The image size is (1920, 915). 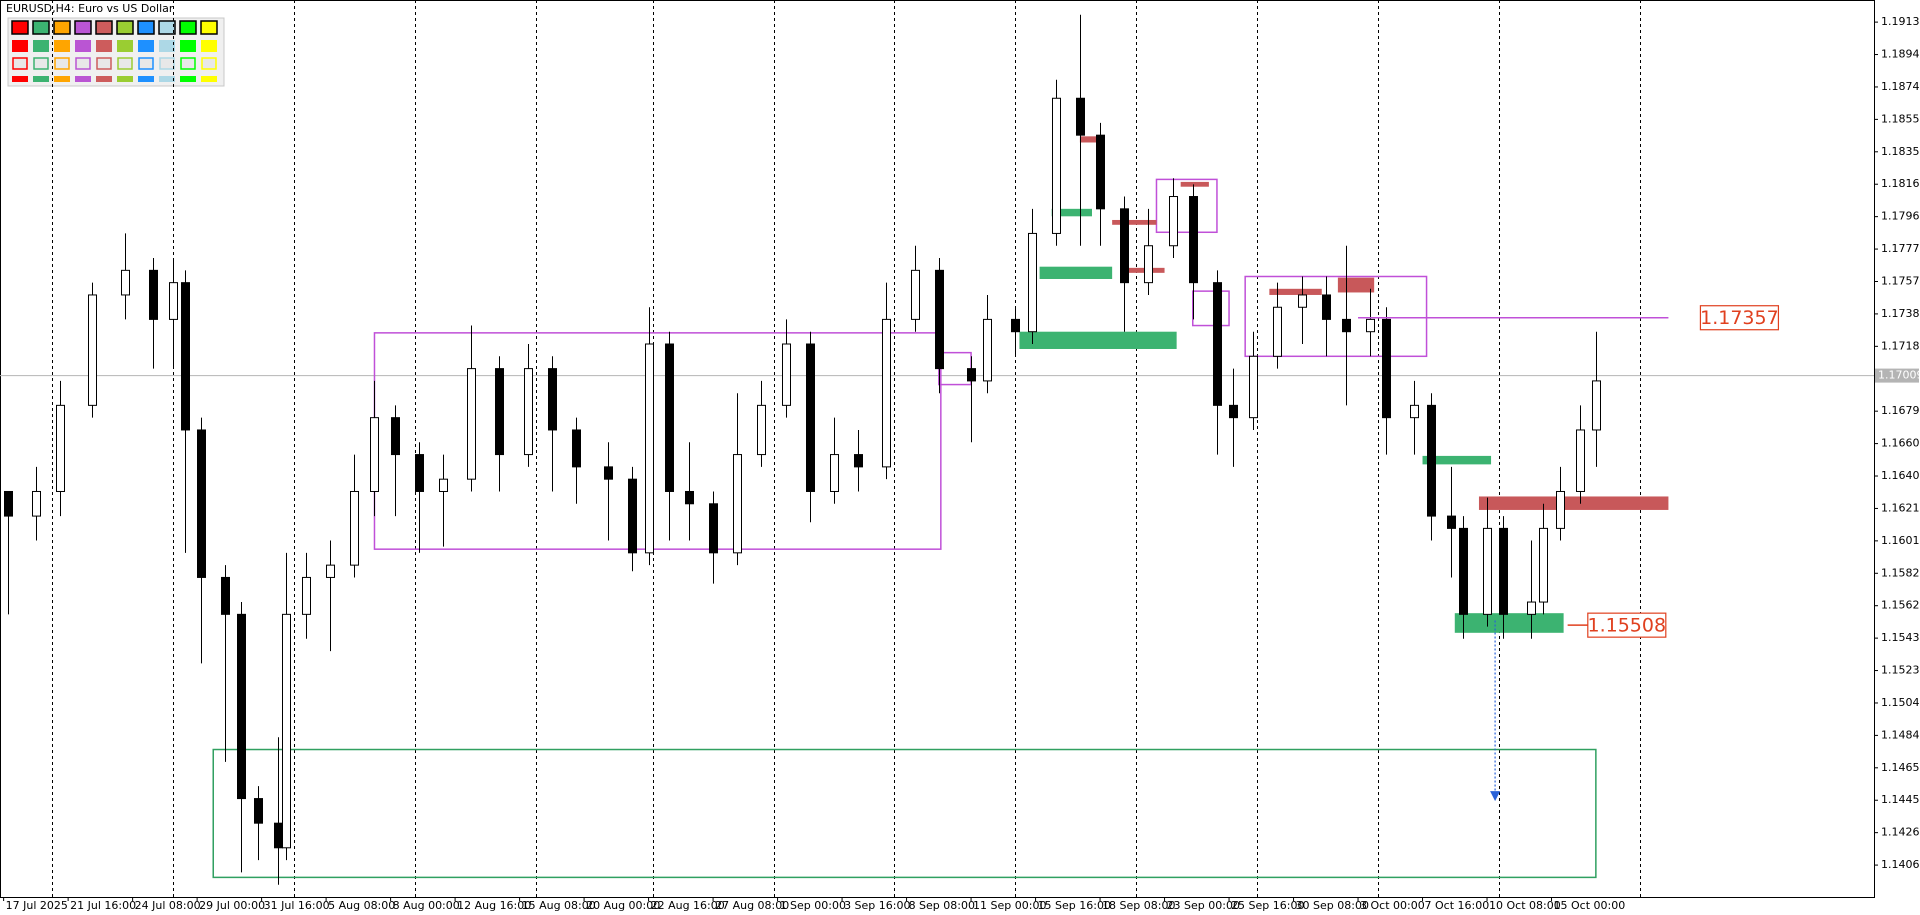 What do you see at coordinates (1900, 118) in the screenshot?
I see `y-tick-label: 1.18550` at bounding box center [1900, 118].